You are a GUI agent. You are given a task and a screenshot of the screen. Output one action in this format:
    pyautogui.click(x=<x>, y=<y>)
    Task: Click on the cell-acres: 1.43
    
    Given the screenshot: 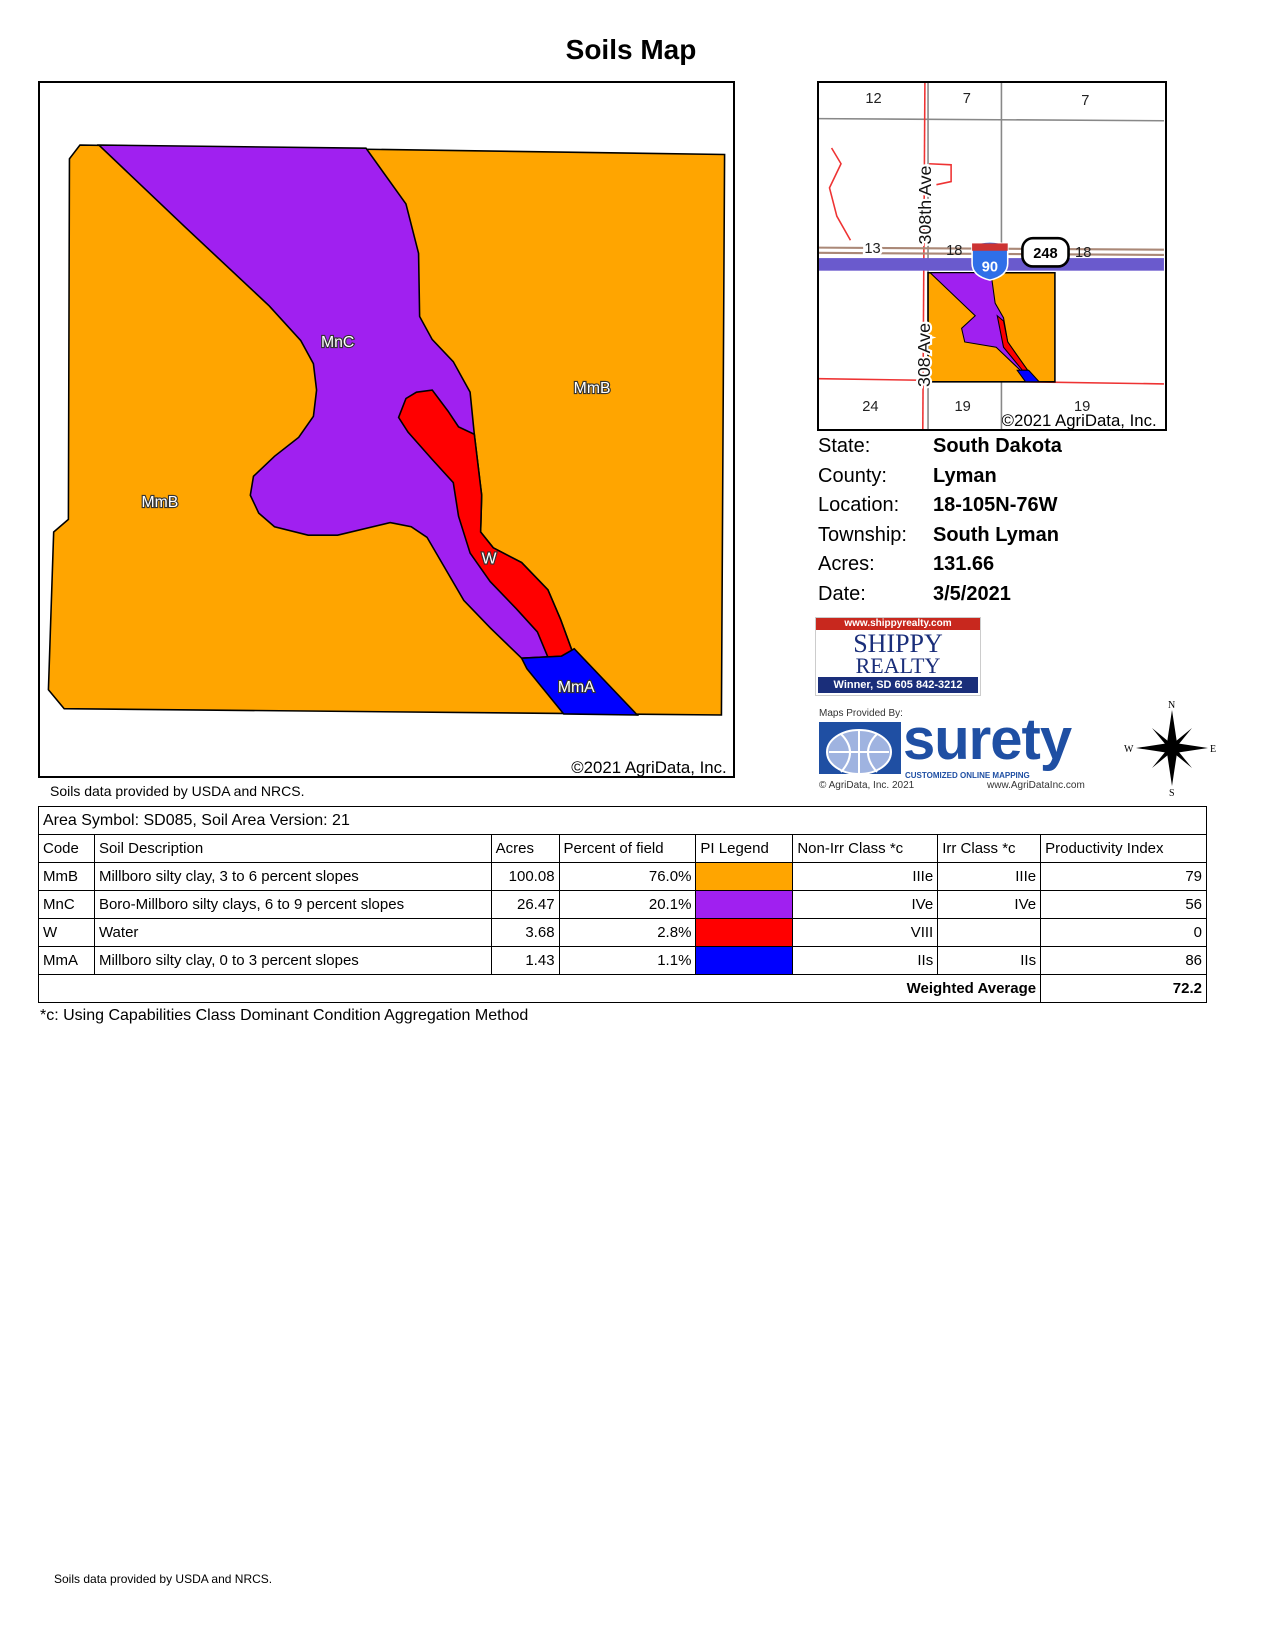 What is the action you would take?
    pyautogui.click(x=525, y=960)
    